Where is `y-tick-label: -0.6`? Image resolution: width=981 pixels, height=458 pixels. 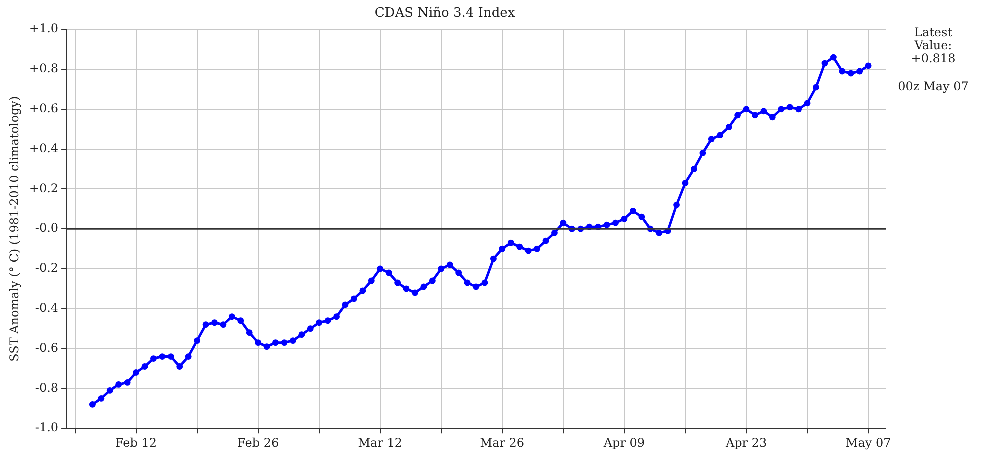 y-tick-label: -0.6 is located at coordinates (47, 347).